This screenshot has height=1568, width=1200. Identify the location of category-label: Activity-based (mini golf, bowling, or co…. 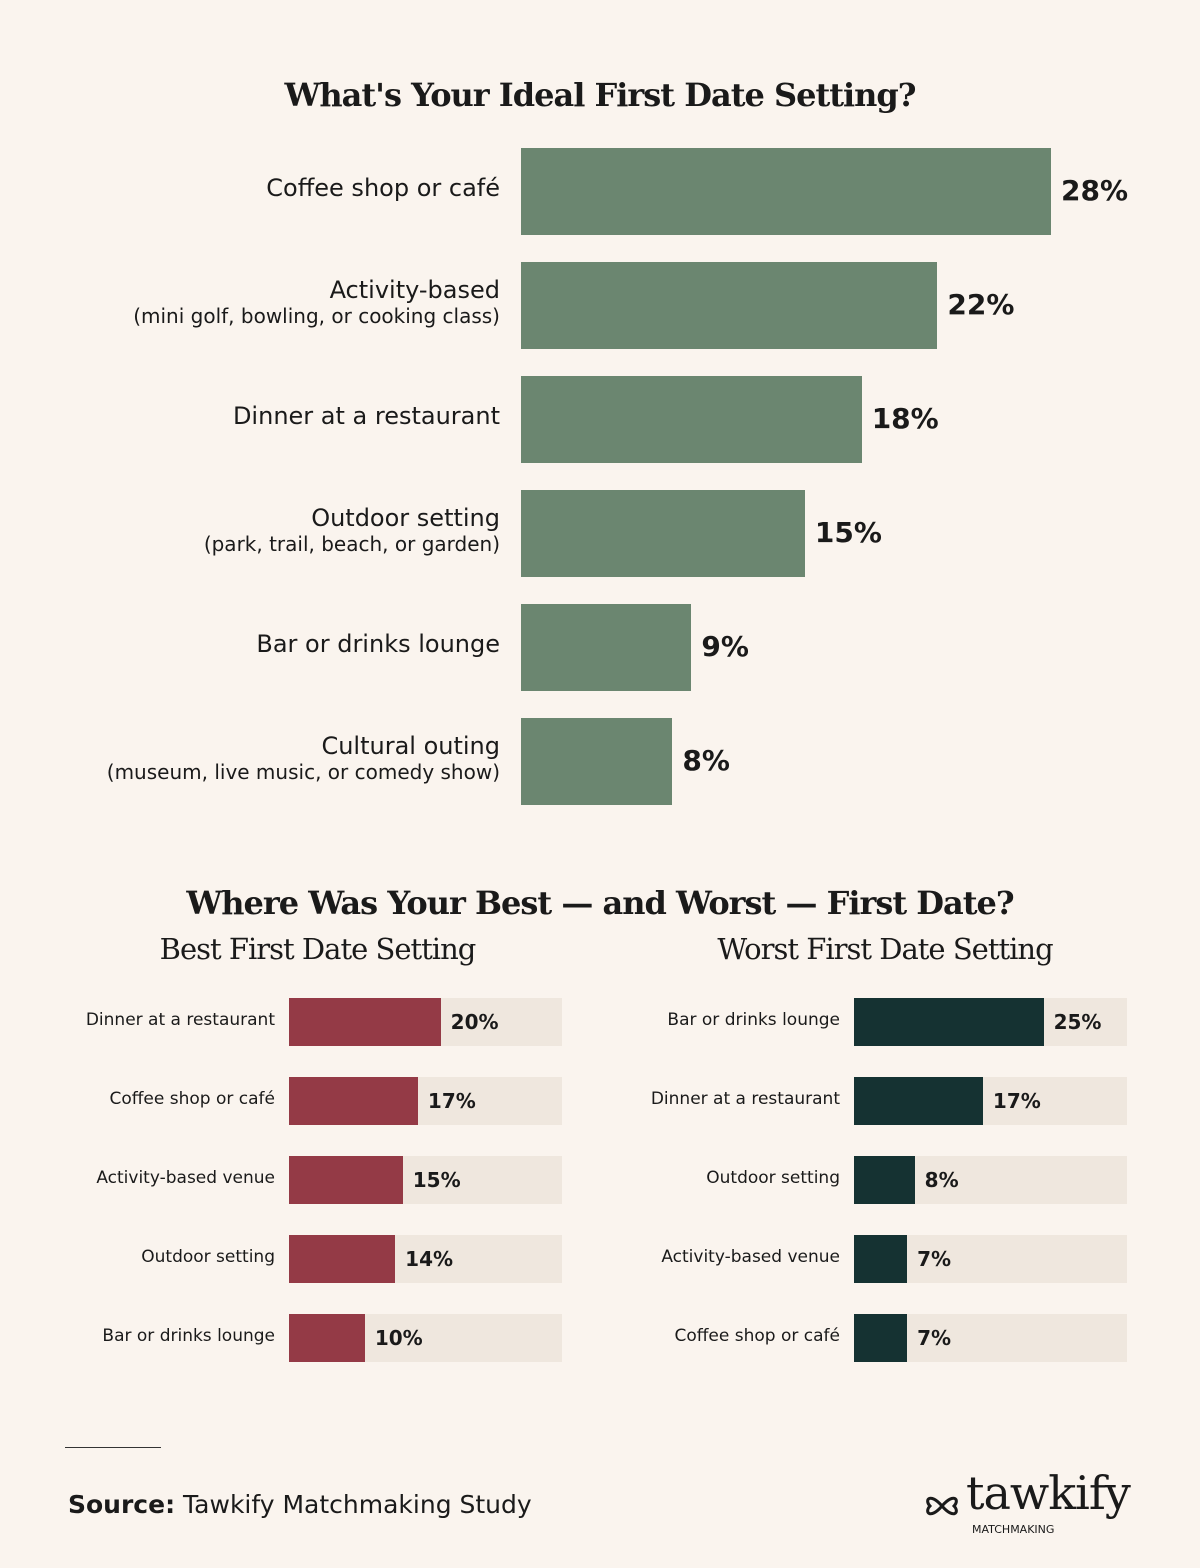
(260, 302).